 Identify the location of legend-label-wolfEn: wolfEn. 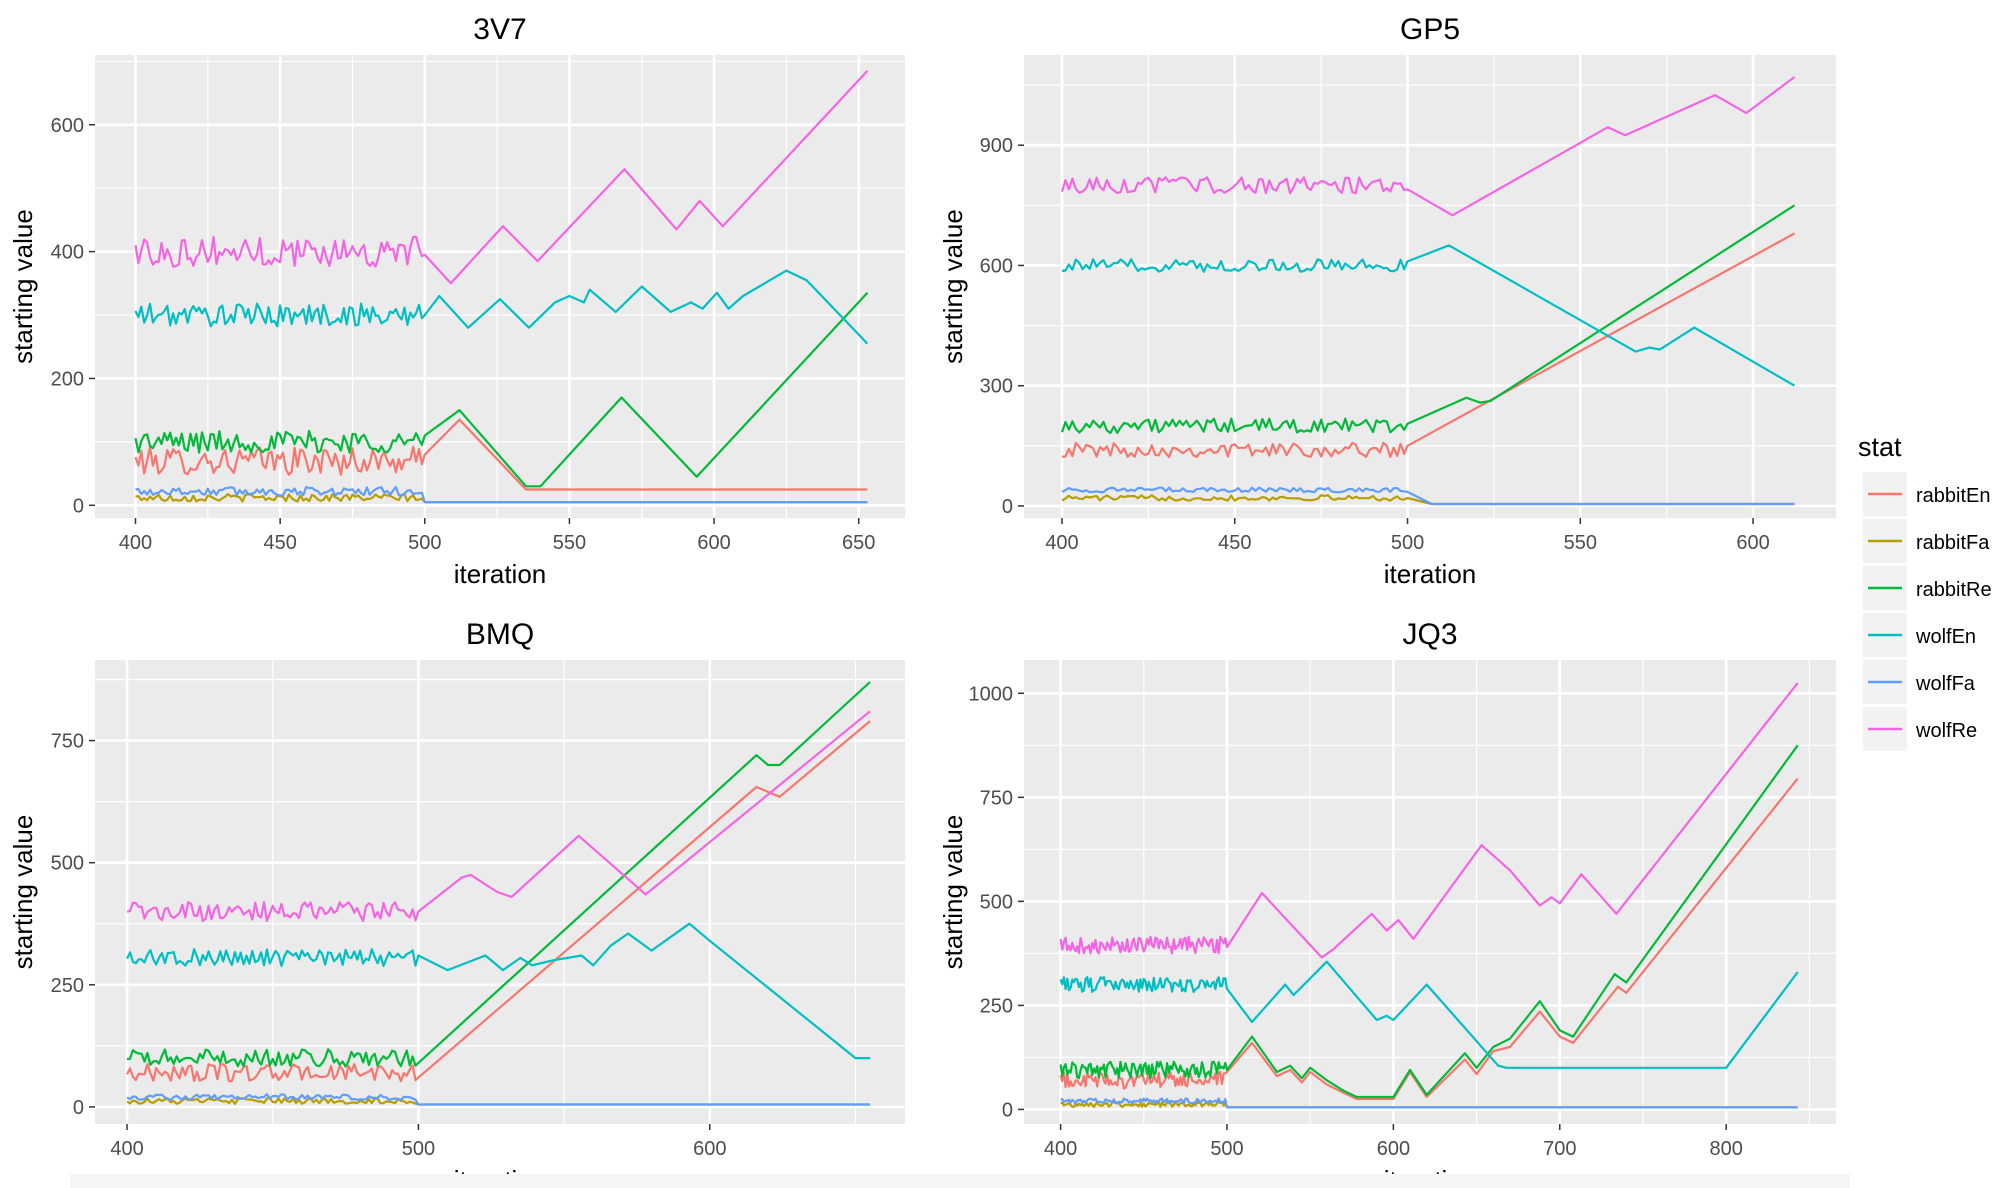
(1945, 637).